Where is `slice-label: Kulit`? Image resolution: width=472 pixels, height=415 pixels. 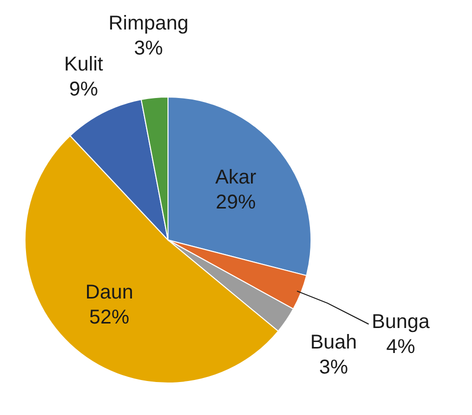 slice-label: Kulit is located at coordinates (84, 64).